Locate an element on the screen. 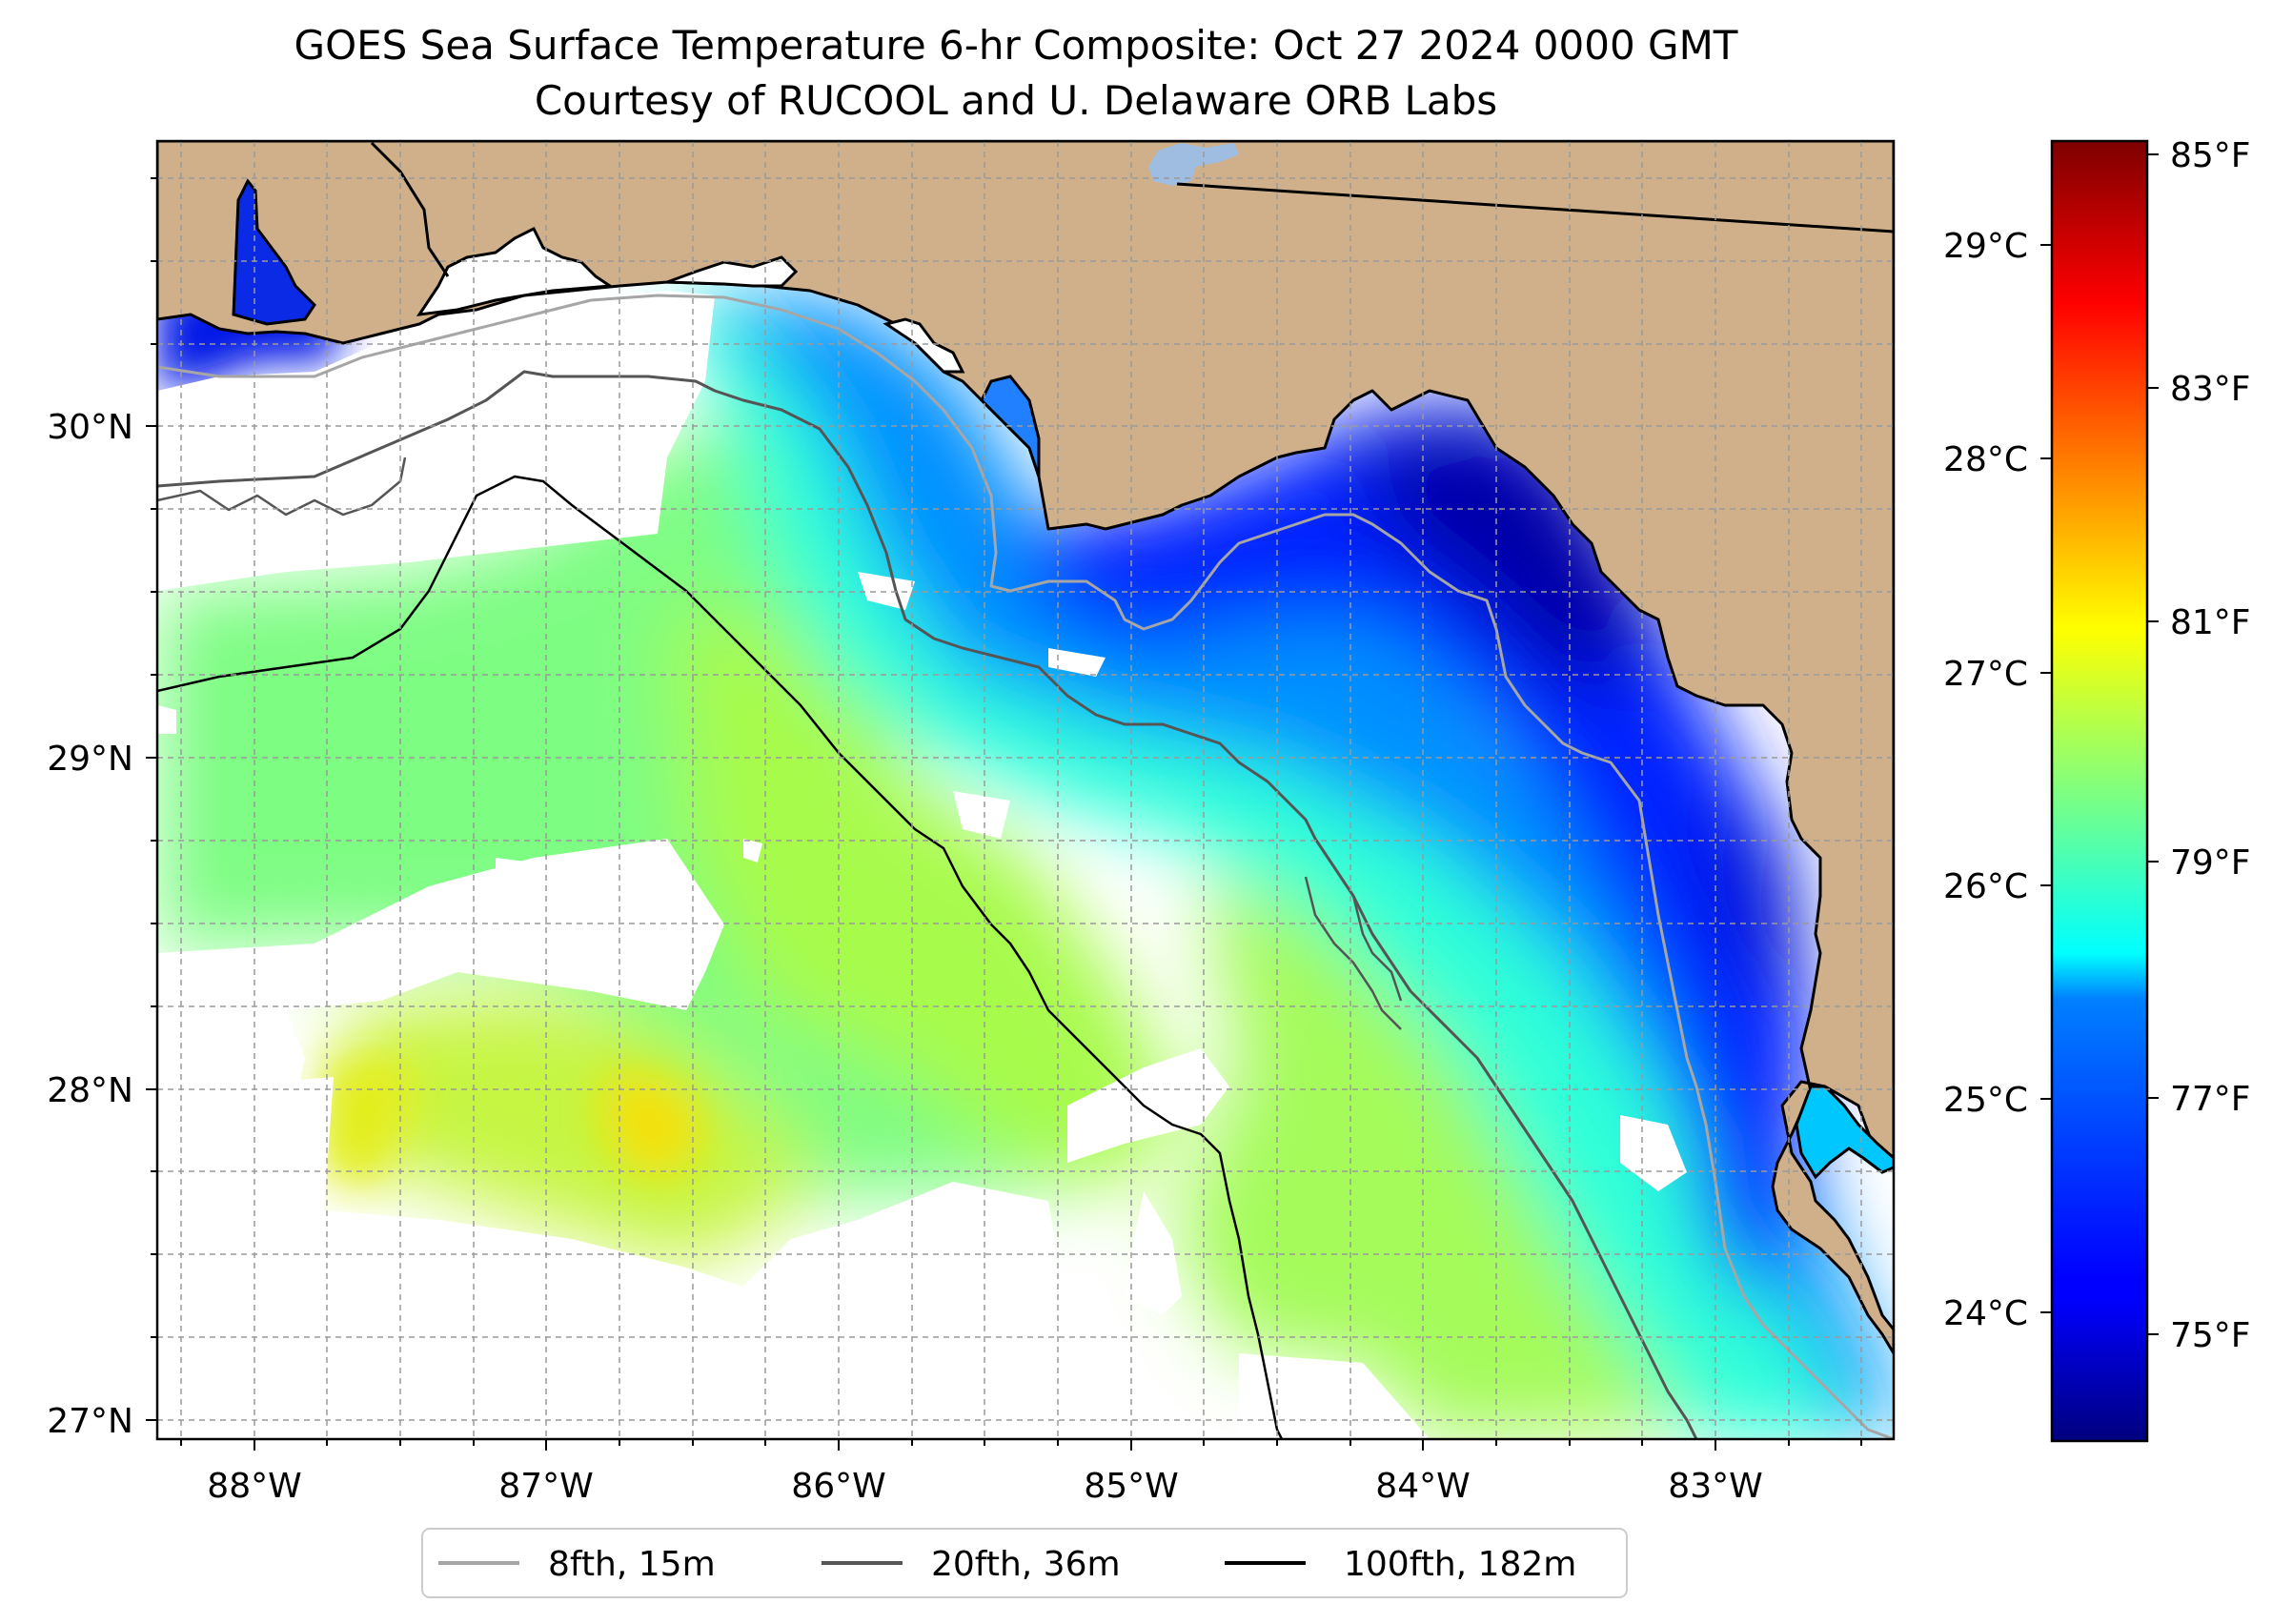  legend-box is located at coordinates (1025, 1563).